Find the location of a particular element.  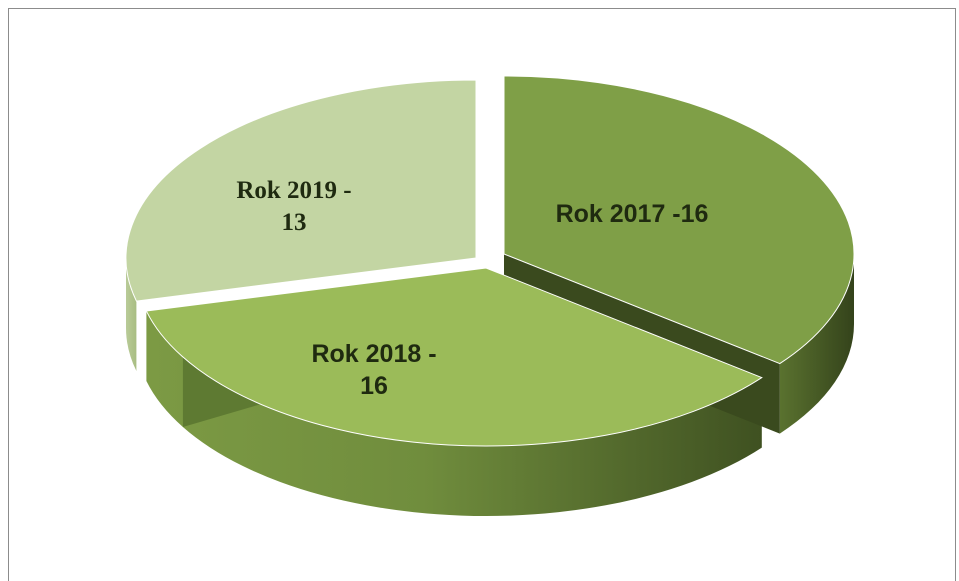

pie-label-1: Rok 2018 -16 is located at coordinates (373, 370).